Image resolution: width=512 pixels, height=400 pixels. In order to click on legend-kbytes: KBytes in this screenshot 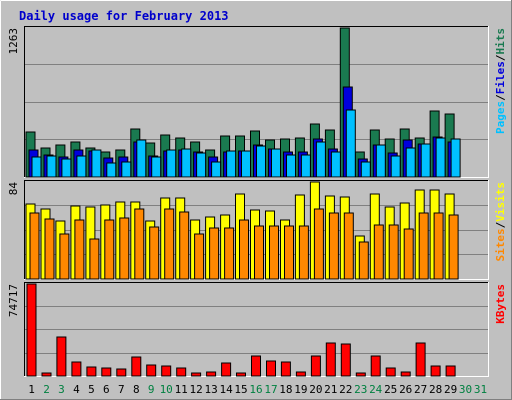, I will do `click(500, 304)`.